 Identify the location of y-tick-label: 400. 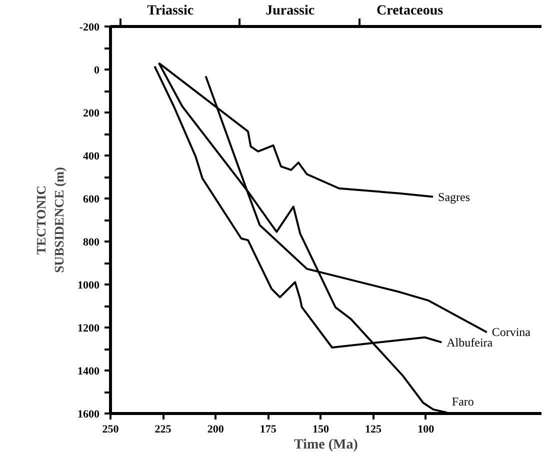
(91, 156).